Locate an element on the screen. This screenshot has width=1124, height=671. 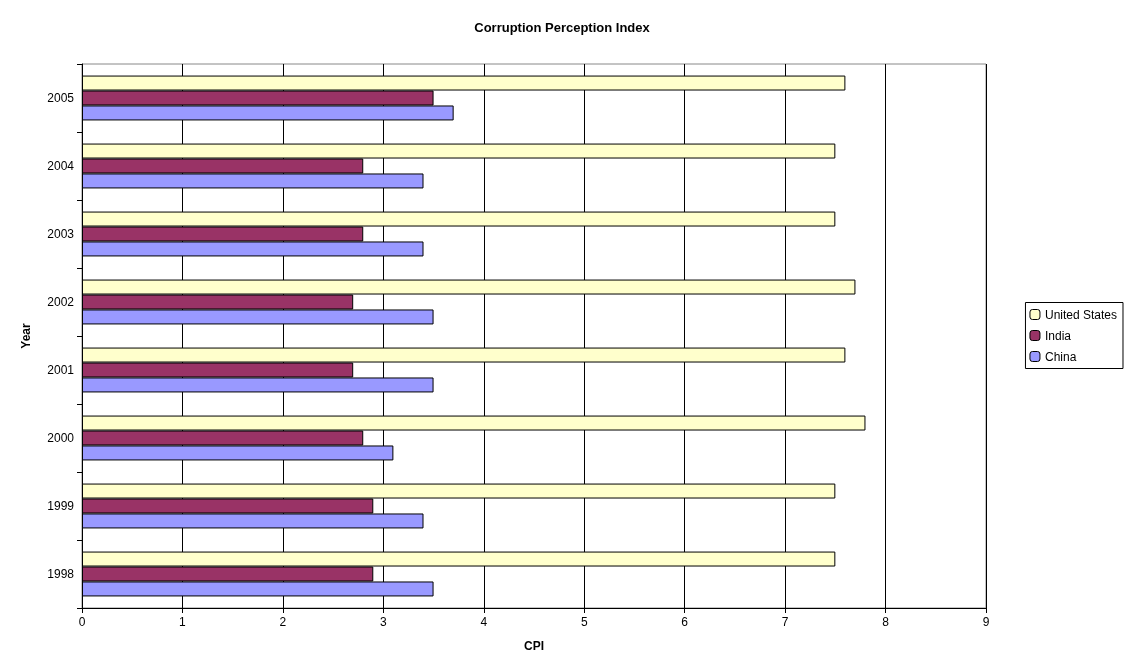
x-axis-title: CPI is located at coordinates (534, 646).